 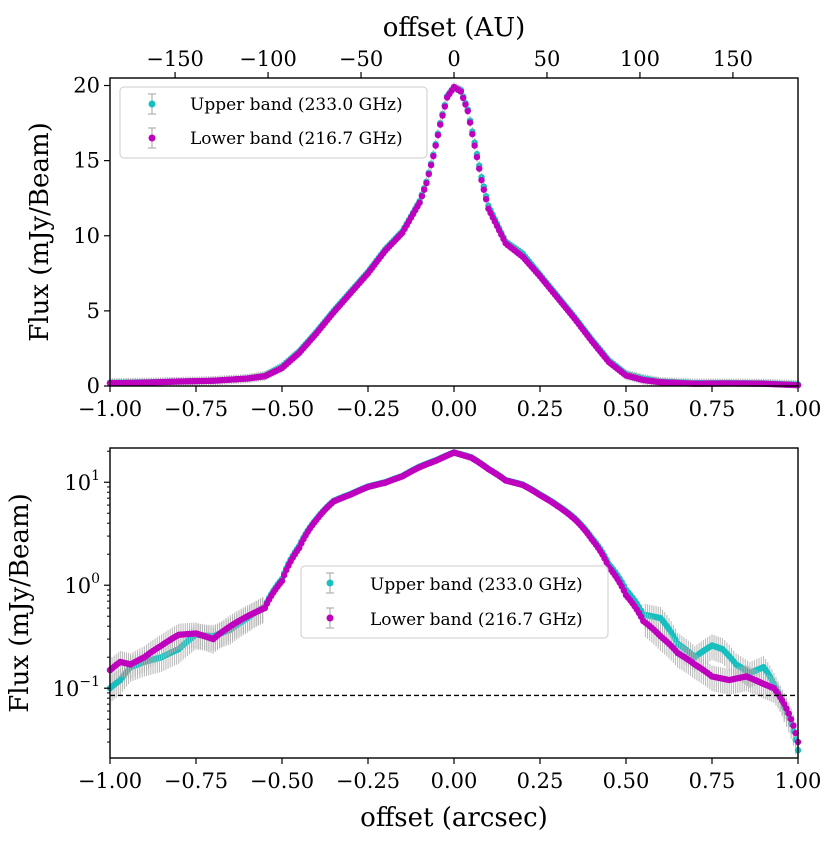 What do you see at coordinates (86, 236) in the screenshot?
I see `y-tick-label: 10` at bounding box center [86, 236].